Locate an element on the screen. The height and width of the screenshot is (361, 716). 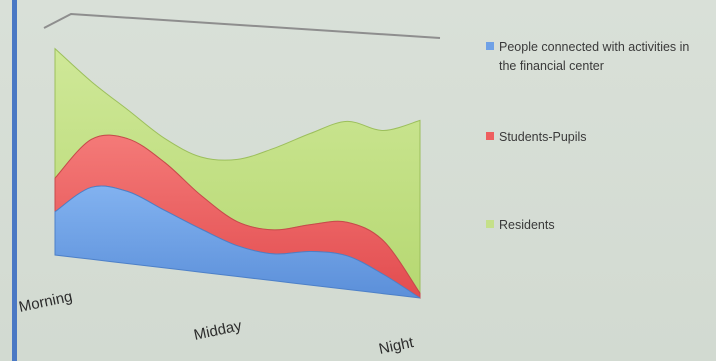
slide-accent-bar is located at coordinates (14, 180).